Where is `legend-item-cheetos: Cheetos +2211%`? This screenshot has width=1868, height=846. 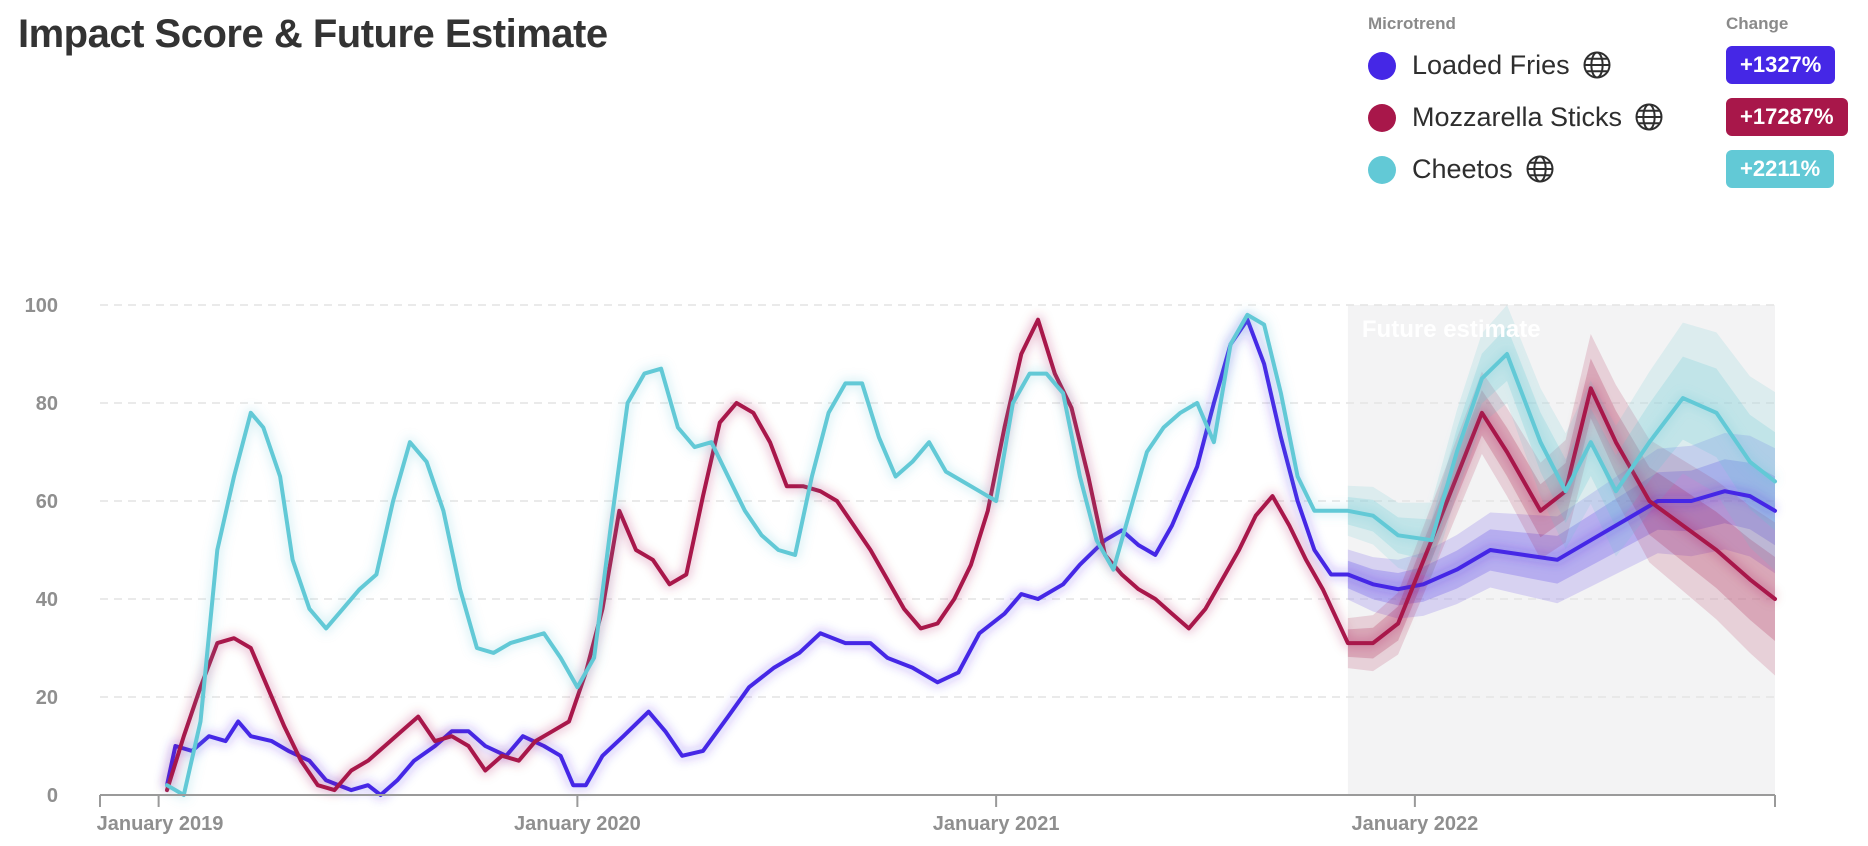 legend-item-cheetos: Cheetos +2211% is located at coordinates (1613, 170).